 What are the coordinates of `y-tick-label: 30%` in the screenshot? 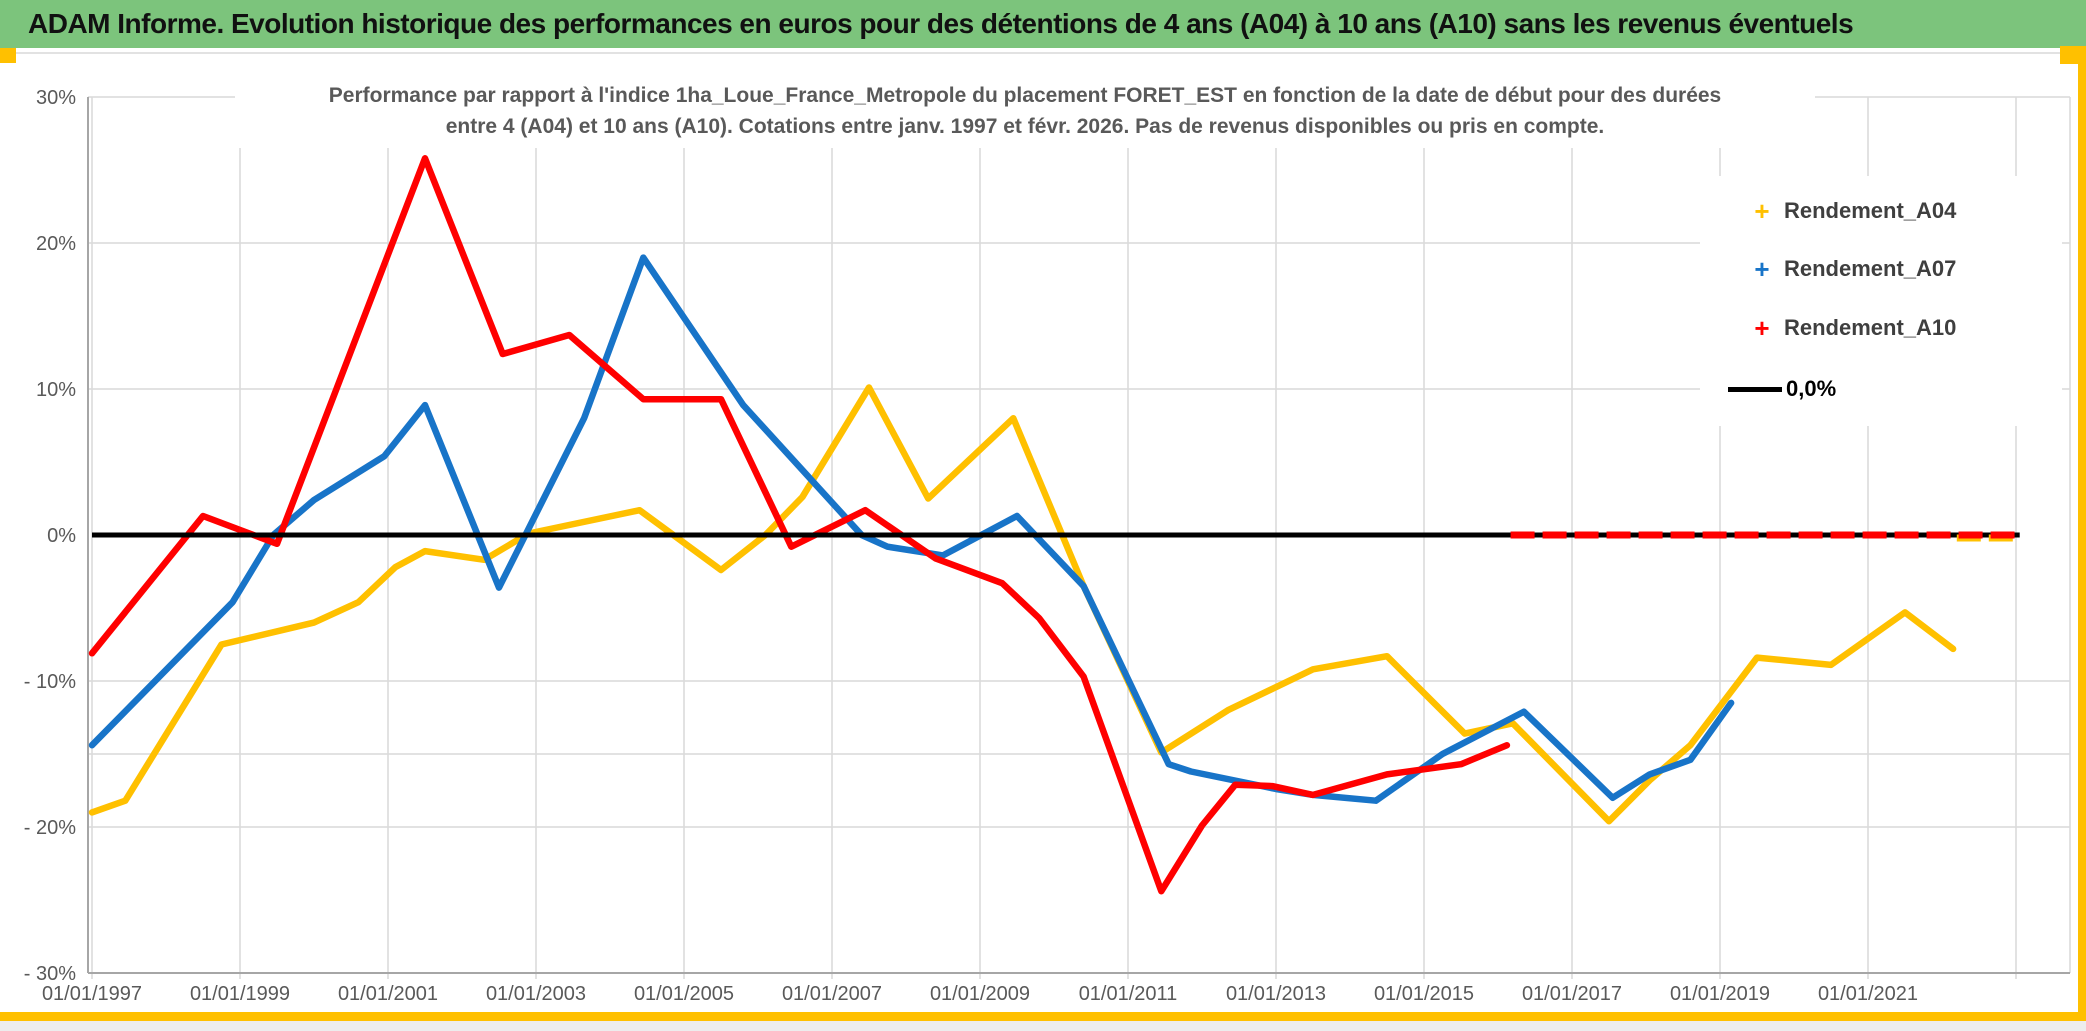 It's located at (56, 98).